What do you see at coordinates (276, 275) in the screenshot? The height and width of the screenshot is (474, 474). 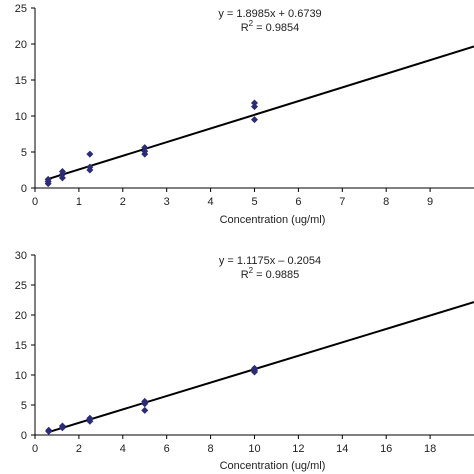 I see `r-squared-value: = 0.9885` at bounding box center [276, 275].